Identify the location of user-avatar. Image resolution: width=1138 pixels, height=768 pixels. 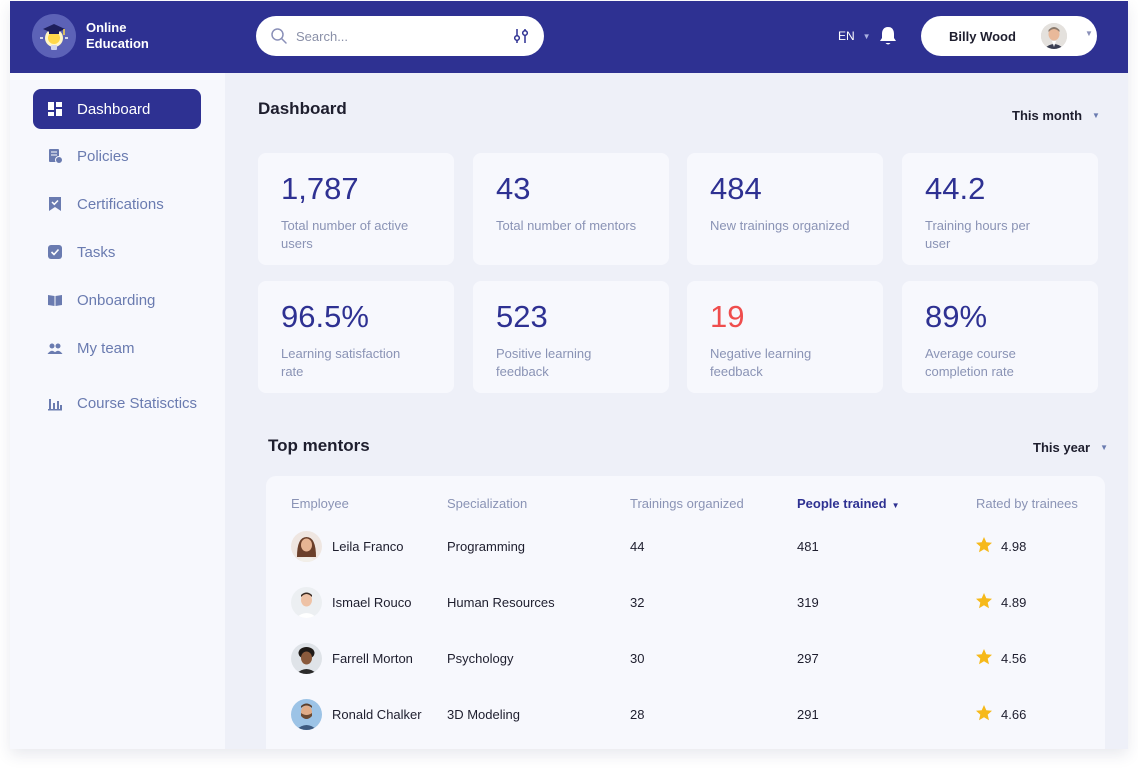
(1054, 36).